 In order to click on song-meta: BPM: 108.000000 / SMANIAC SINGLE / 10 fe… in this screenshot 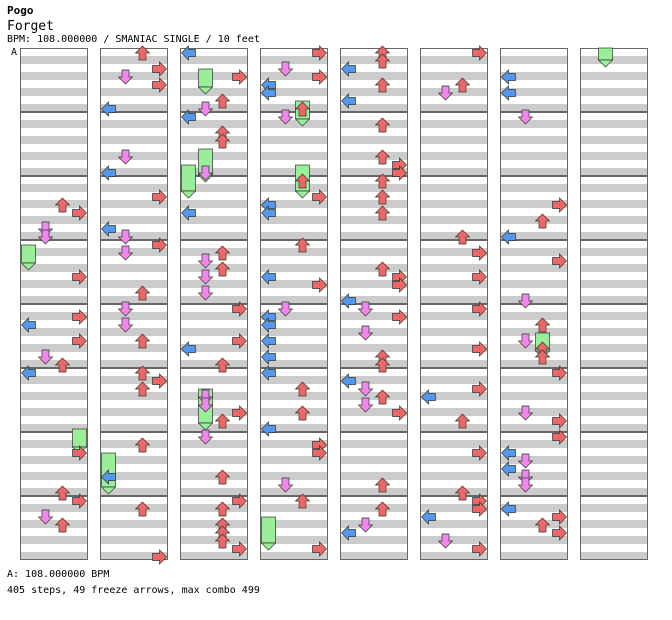, I will do `click(133, 39)`.